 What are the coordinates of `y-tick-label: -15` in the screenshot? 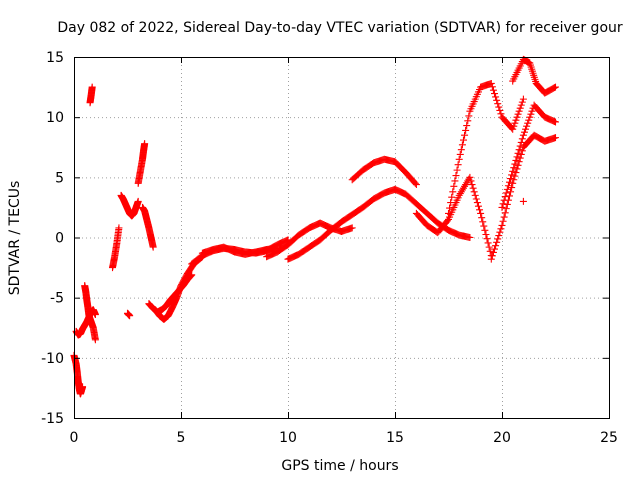 It's located at (52, 419).